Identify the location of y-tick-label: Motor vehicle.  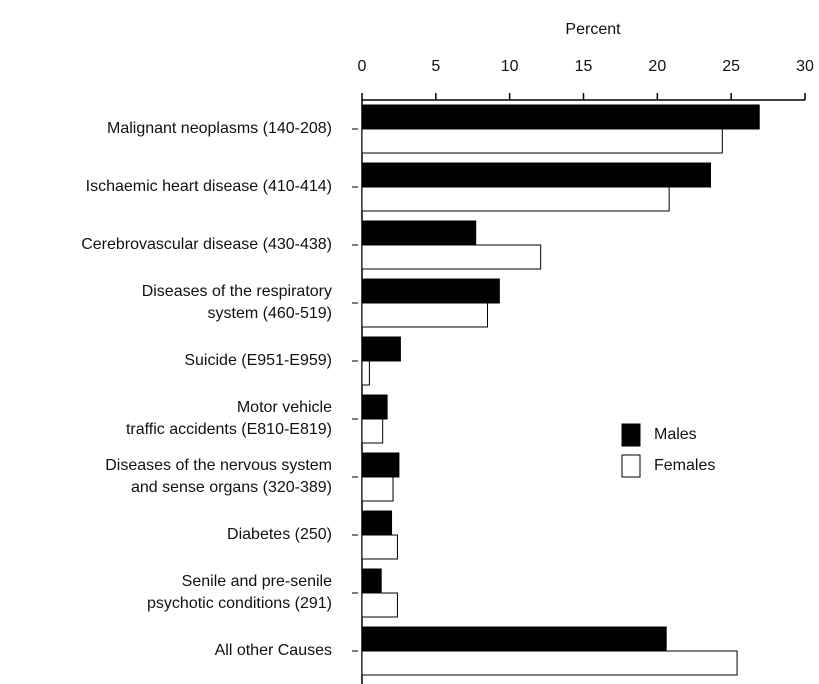
(284, 407).